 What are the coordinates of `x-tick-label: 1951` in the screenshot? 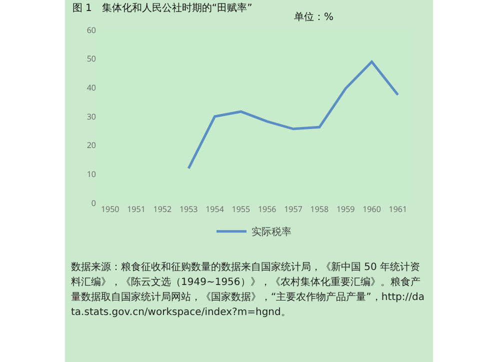 It's located at (136, 209).